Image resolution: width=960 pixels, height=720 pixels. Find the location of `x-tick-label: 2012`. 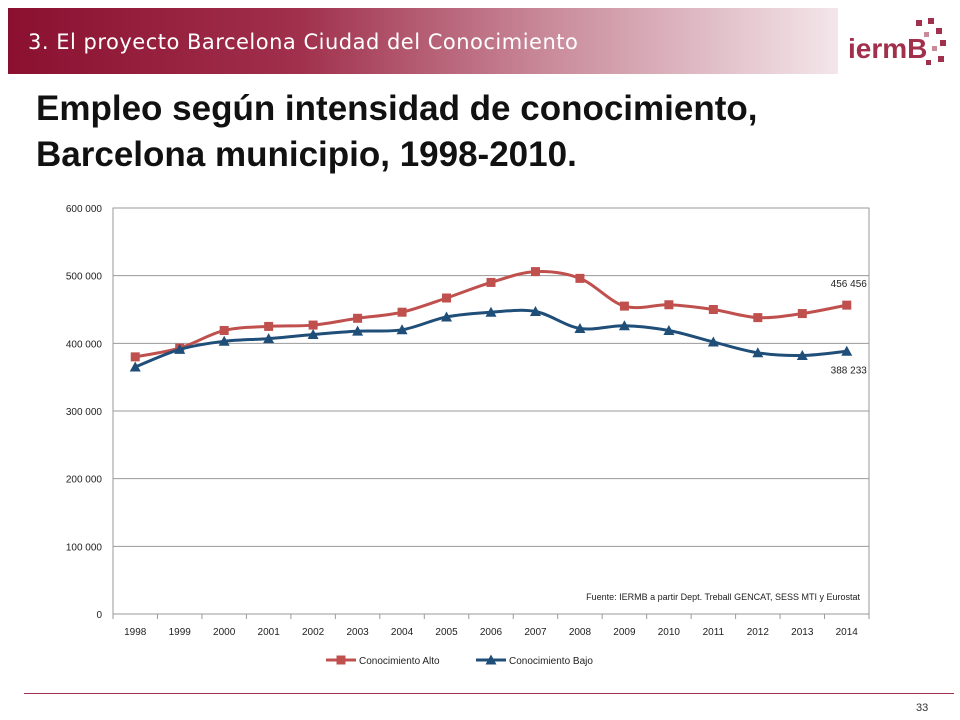

x-tick-label: 2012 is located at coordinates (758, 632).